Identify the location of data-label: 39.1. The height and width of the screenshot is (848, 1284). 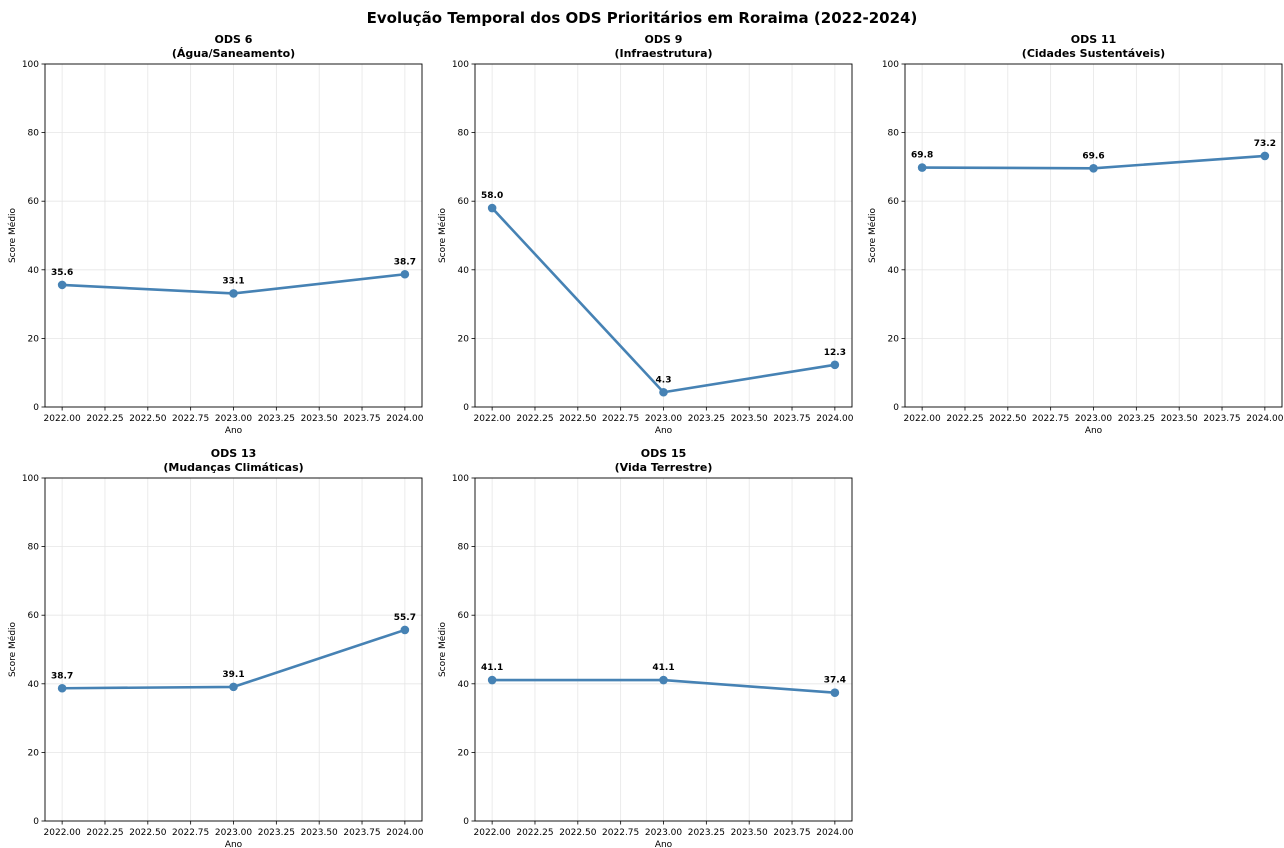
(233, 675).